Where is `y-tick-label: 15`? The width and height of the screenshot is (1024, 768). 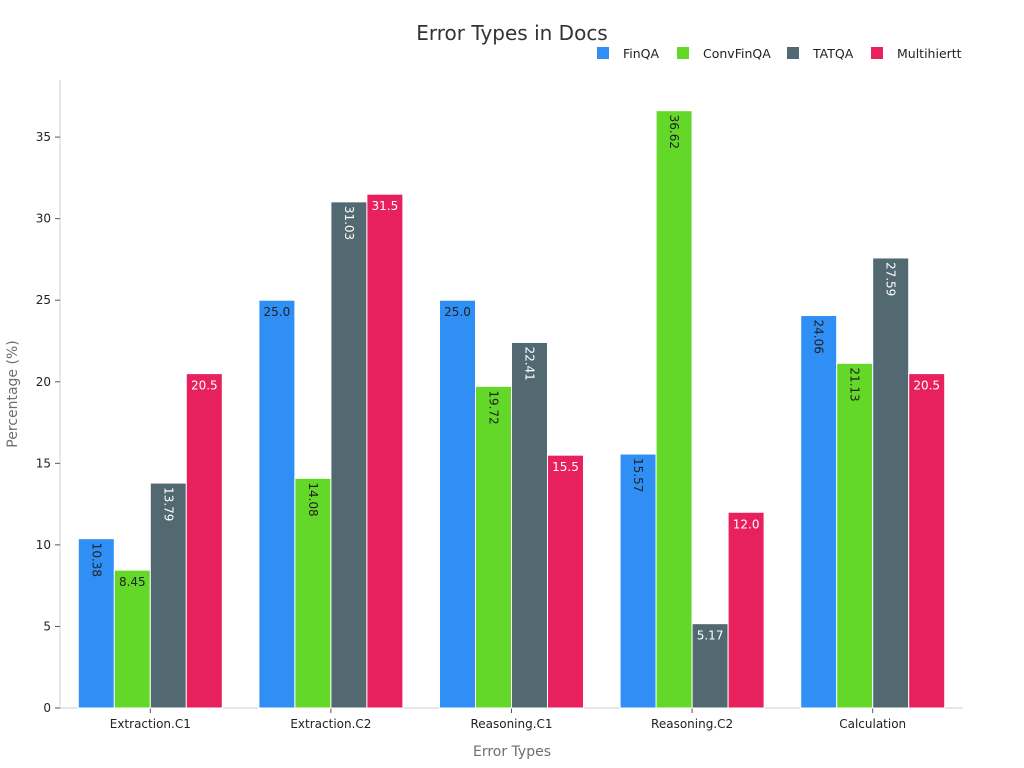
y-tick-label: 15 is located at coordinates (43, 463).